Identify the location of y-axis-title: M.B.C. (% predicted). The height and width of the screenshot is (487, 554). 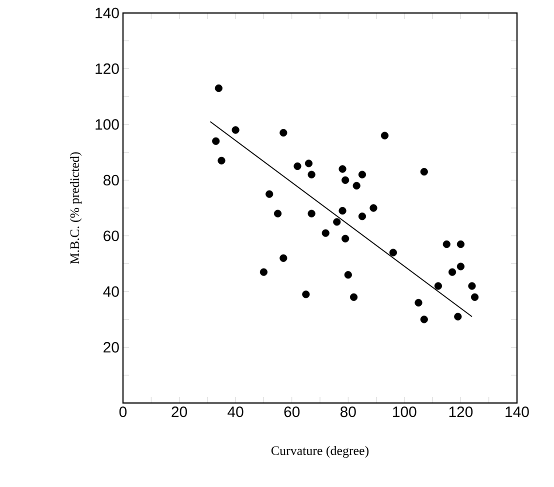
(76, 208).